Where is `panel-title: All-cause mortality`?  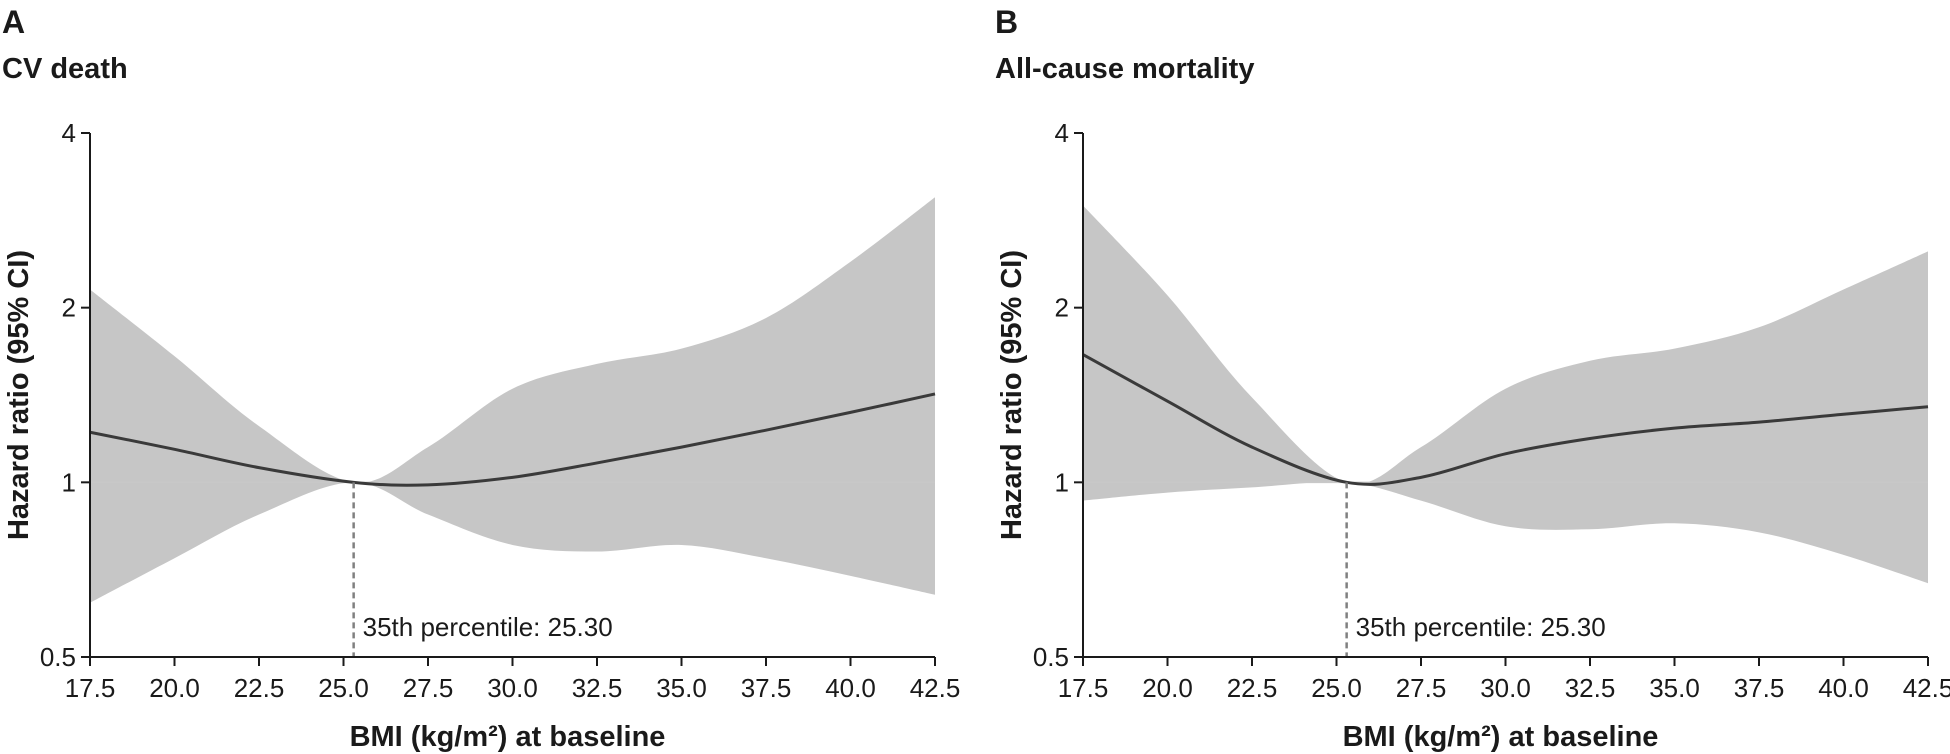 panel-title: All-cause mortality is located at coordinates (1124, 69).